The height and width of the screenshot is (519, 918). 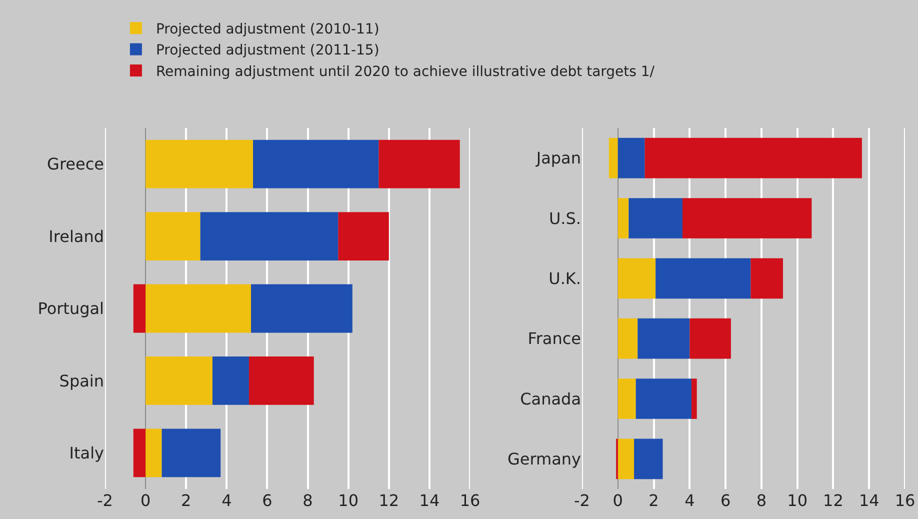 What do you see at coordinates (554, 338) in the screenshot?
I see `y-tick-label: France` at bounding box center [554, 338].